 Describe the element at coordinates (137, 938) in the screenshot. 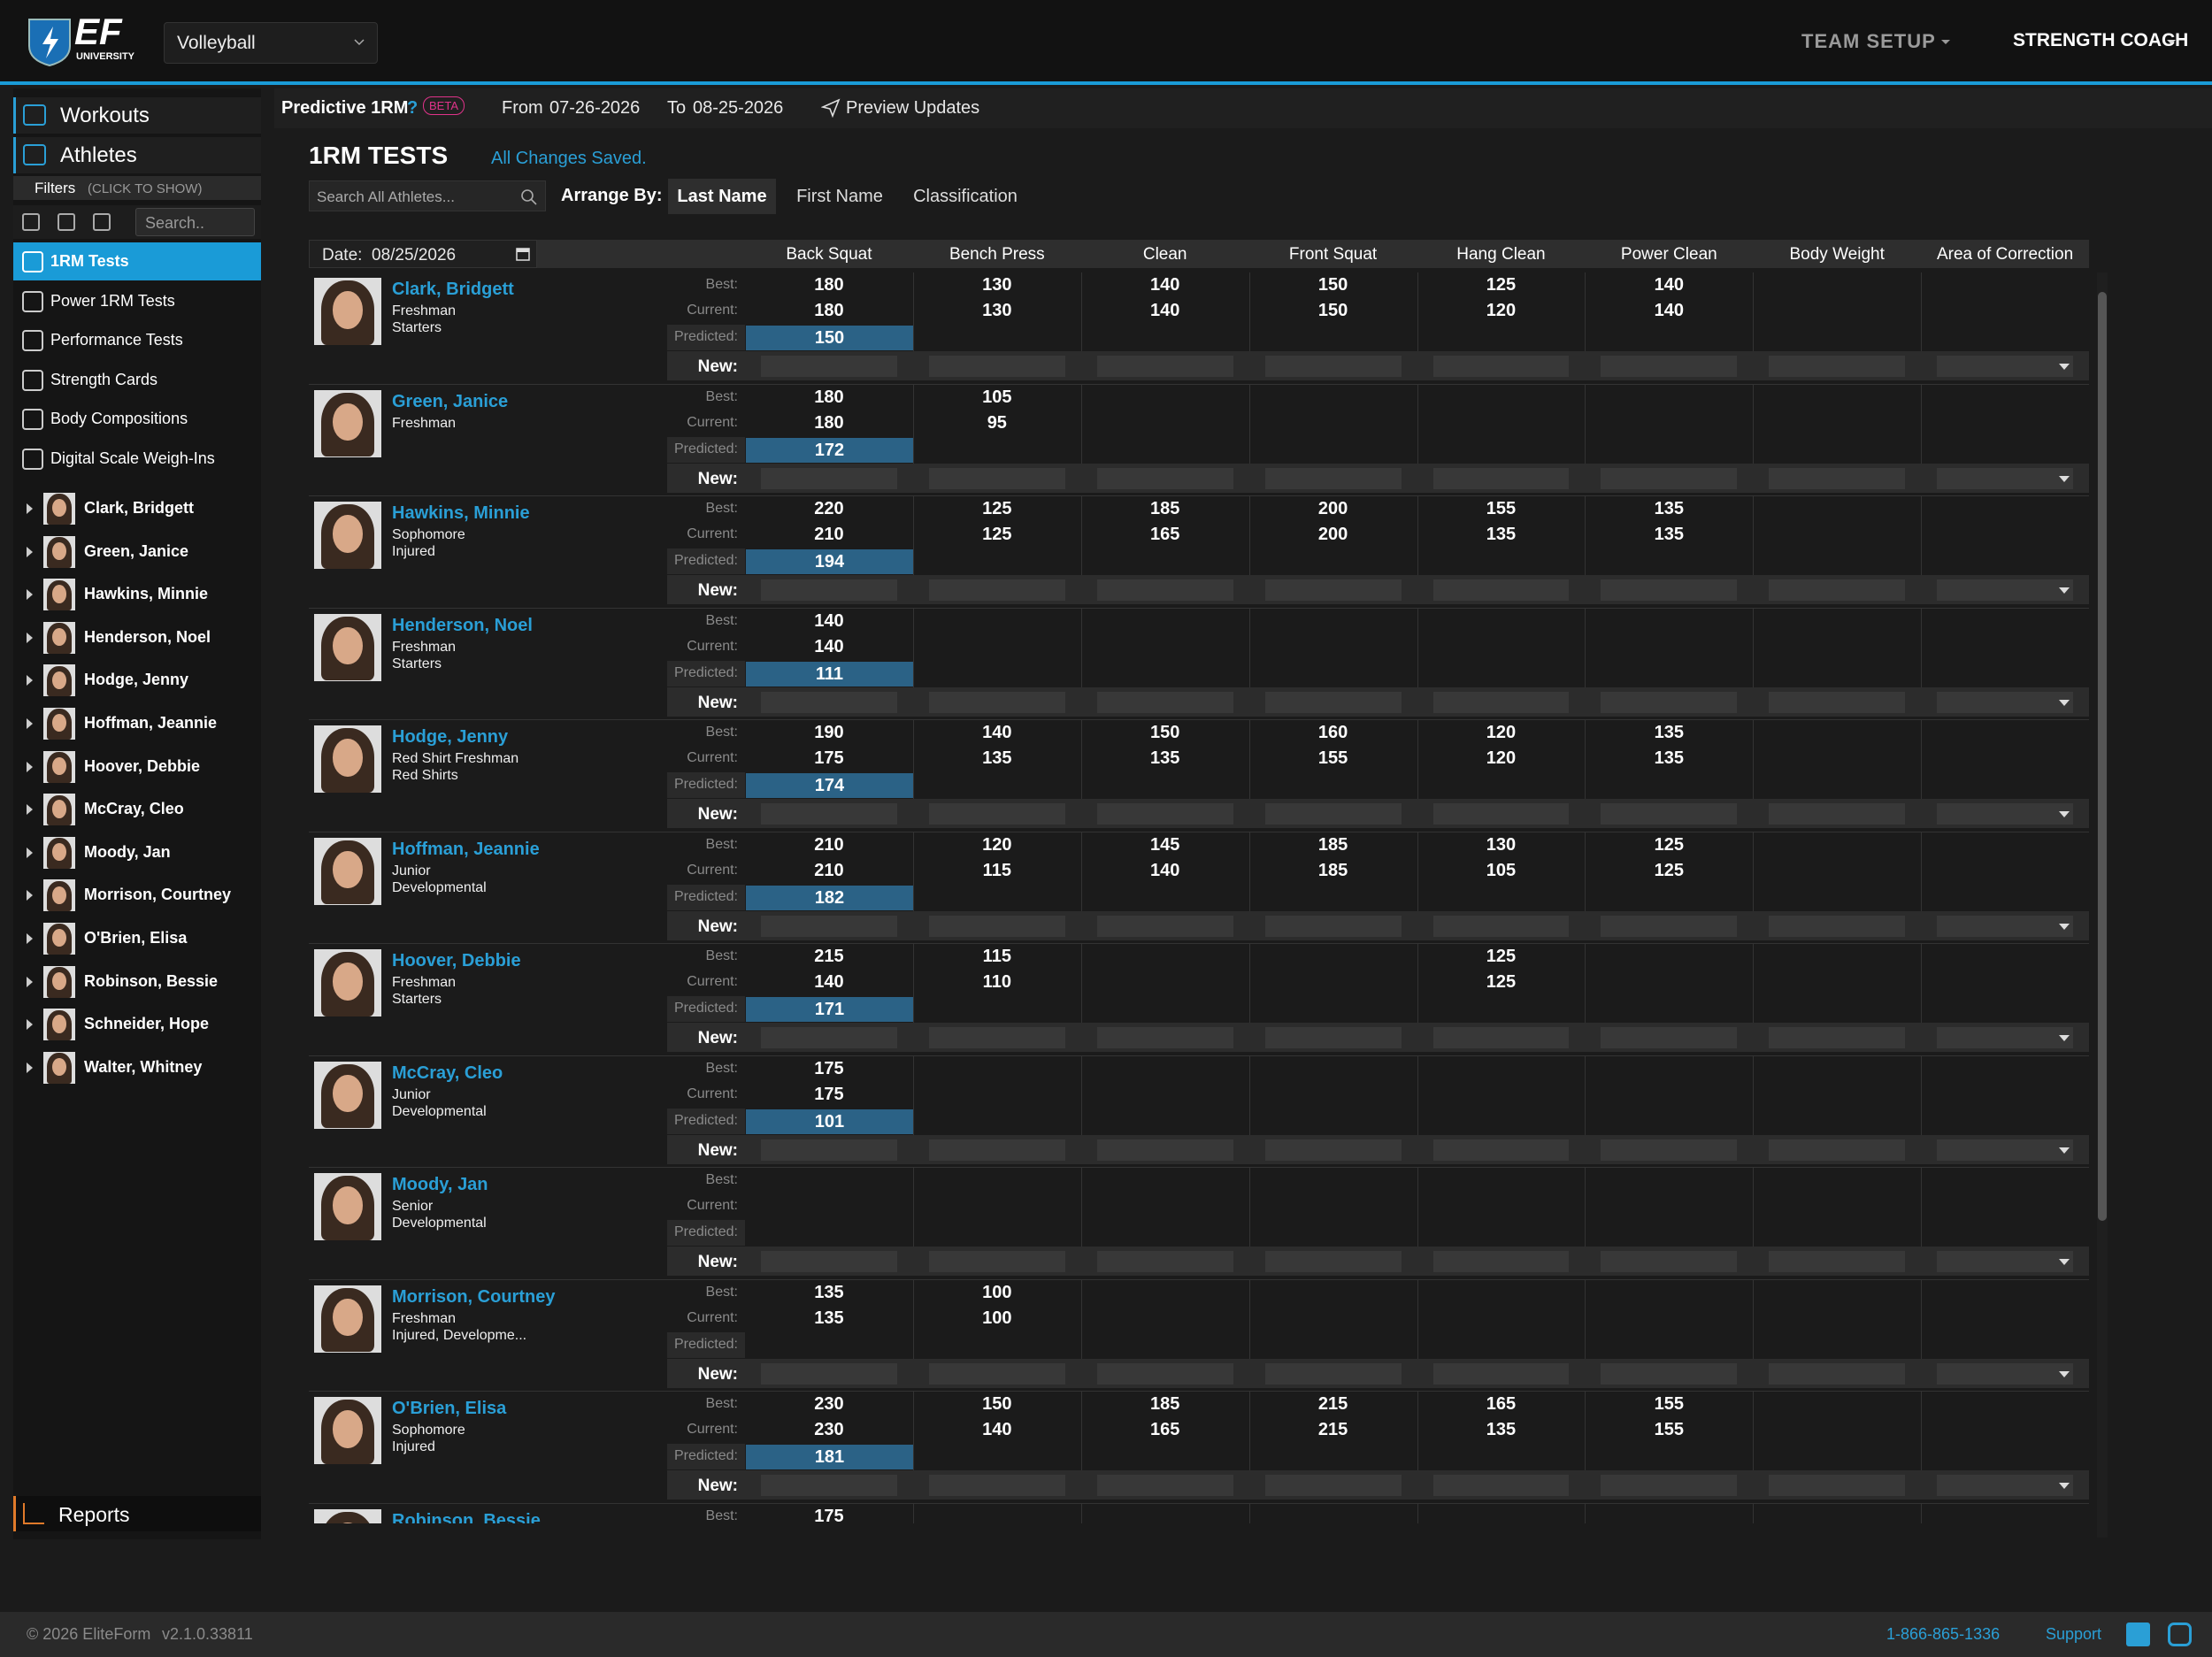

I see `athlete-list-item: O'Brien, Elisa` at that location.